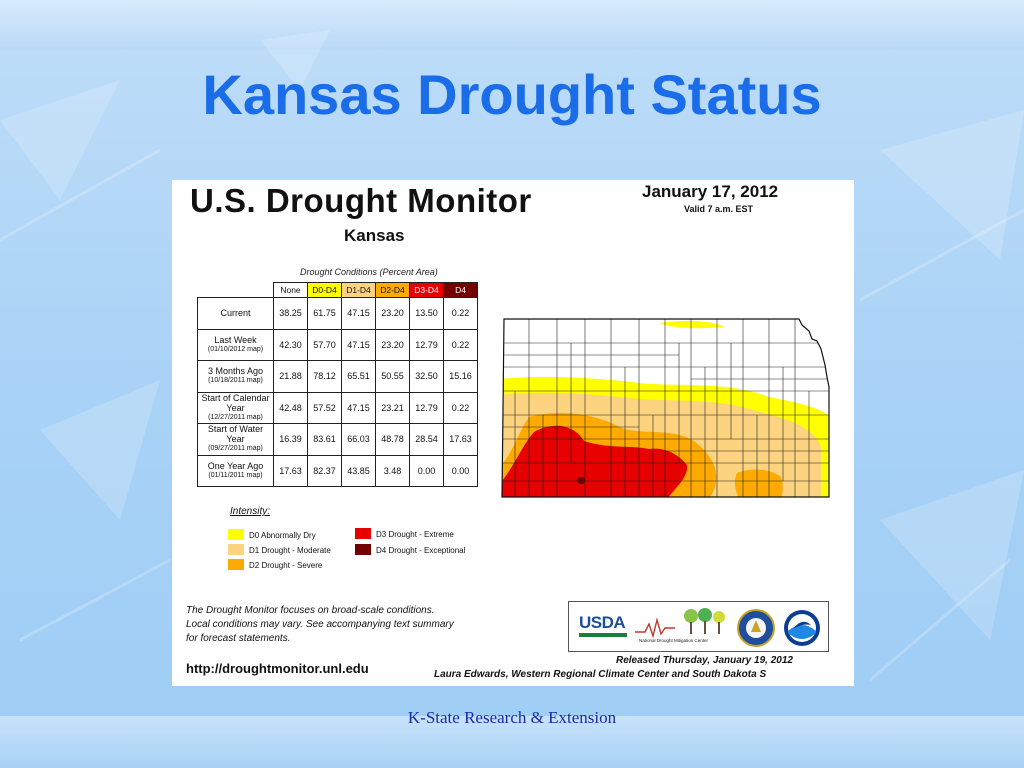 This screenshot has height=768, width=1024. What do you see at coordinates (290, 407) in the screenshot?
I see `table-cell: 42.48` at bounding box center [290, 407].